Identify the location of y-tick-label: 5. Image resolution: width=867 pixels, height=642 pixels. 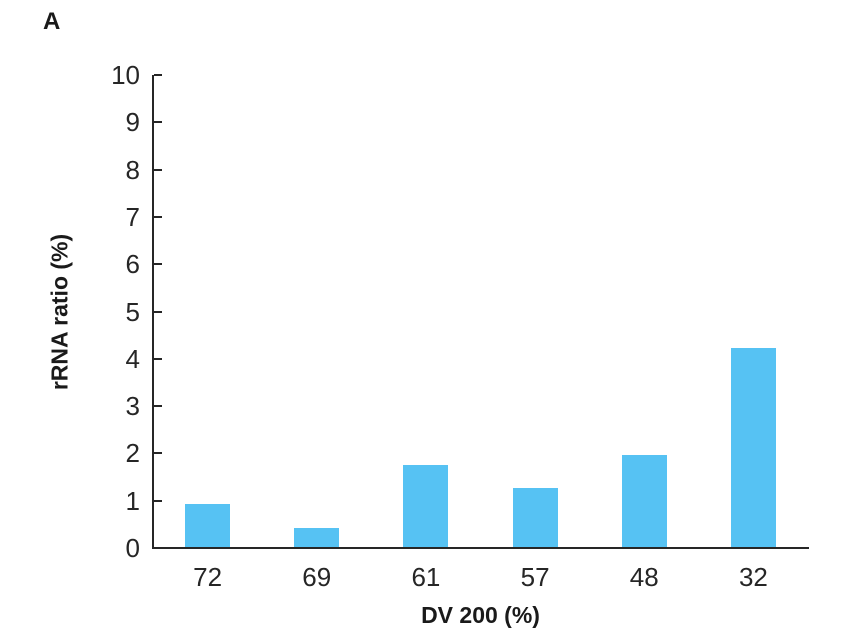
(132, 311).